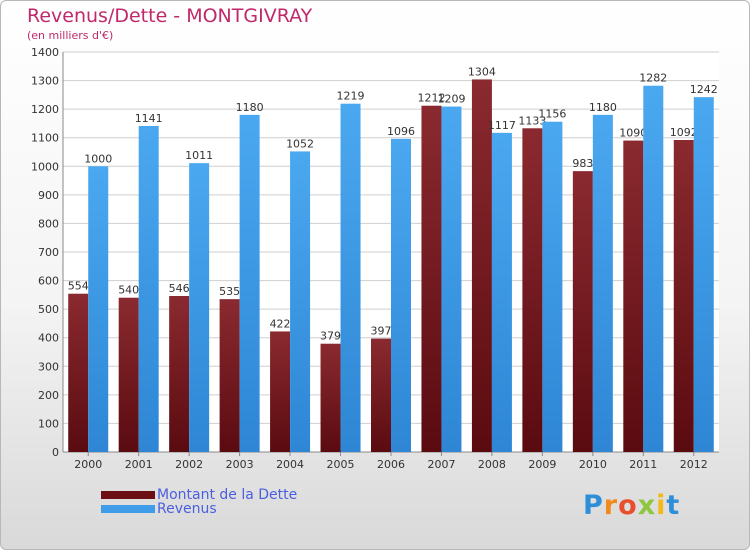  What do you see at coordinates (351, 96) in the screenshot?
I see `data-label-revenue: 1219` at bounding box center [351, 96].